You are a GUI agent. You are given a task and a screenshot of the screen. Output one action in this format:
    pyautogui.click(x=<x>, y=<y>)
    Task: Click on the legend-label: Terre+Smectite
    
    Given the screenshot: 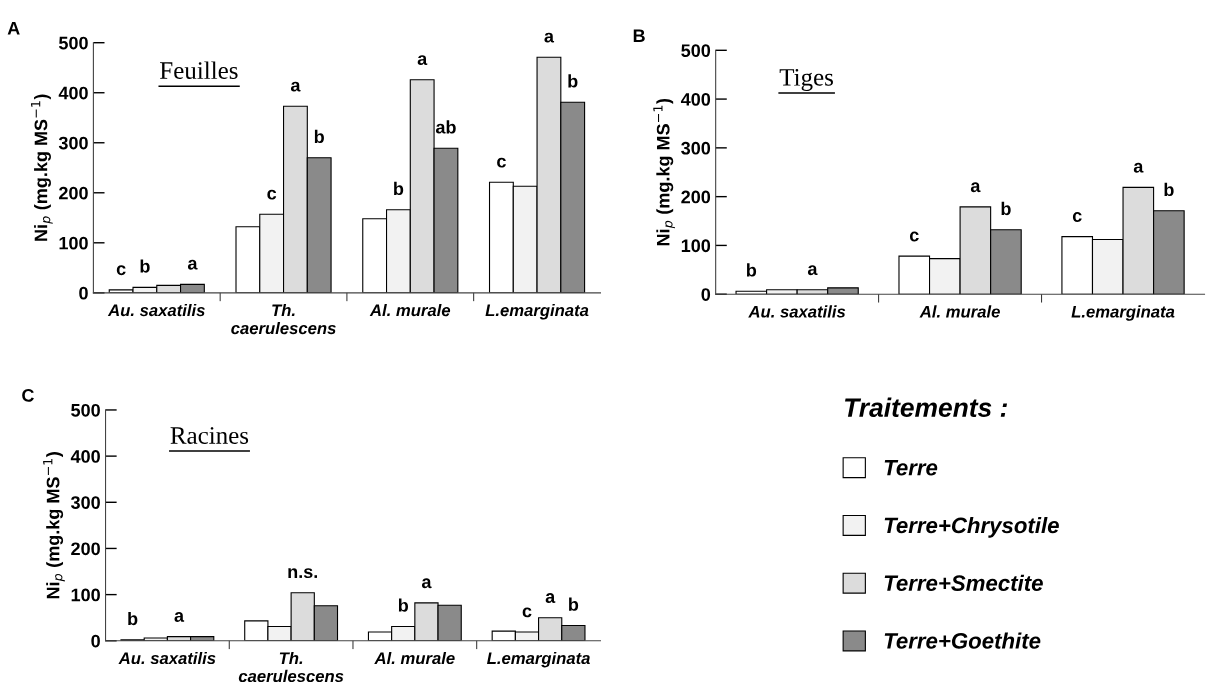 What is the action you would take?
    pyautogui.click(x=963, y=582)
    